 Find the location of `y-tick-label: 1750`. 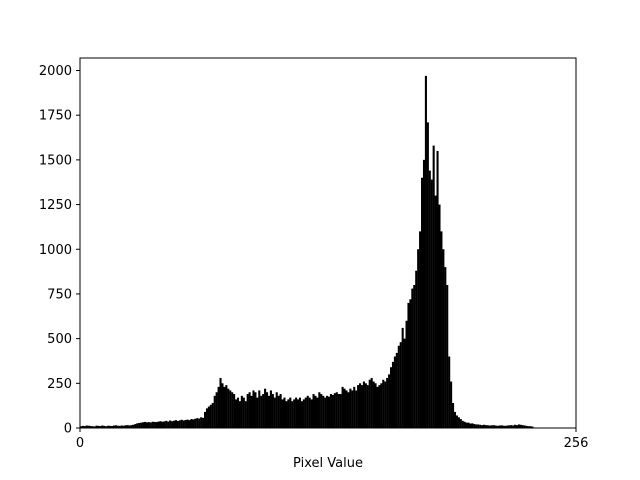

y-tick-label: 1750 is located at coordinates (55, 116).